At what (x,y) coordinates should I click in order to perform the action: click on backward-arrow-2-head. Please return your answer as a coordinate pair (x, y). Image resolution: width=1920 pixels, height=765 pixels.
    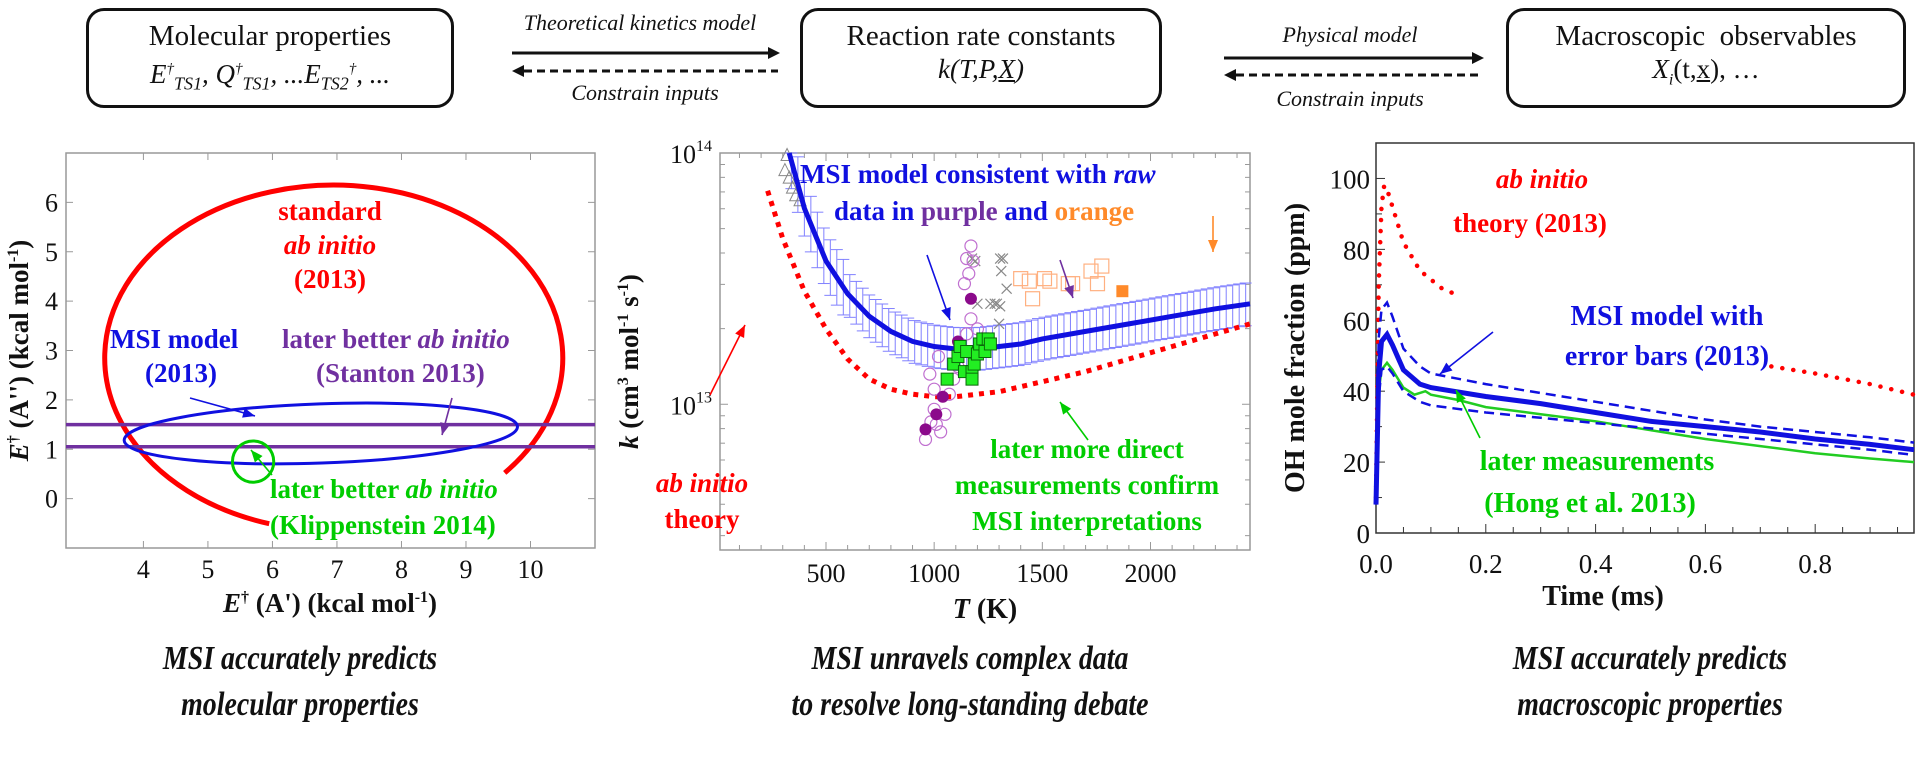
    Looking at the image, I should click on (1230, 75).